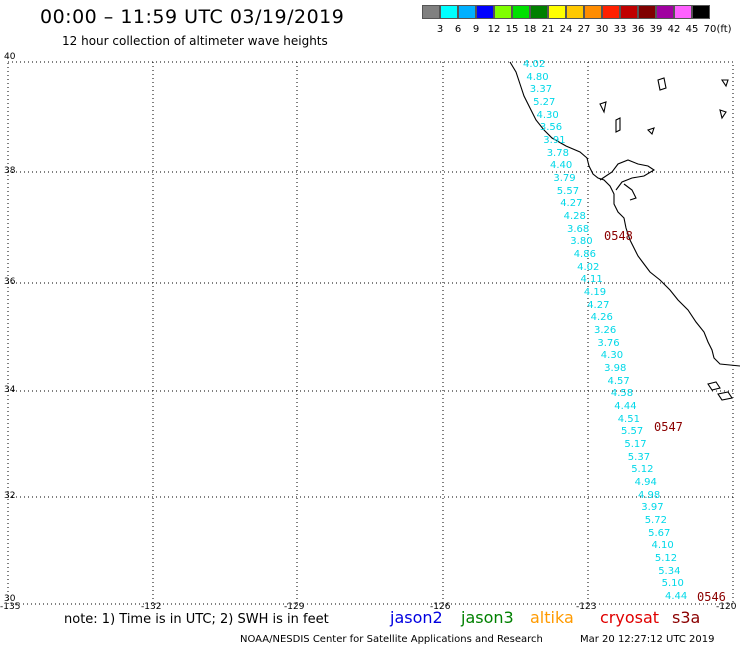 The width and height of the screenshot is (740, 650). What do you see at coordinates (668, 427) in the screenshot?
I see `pass-label-0547: 0547` at bounding box center [668, 427].